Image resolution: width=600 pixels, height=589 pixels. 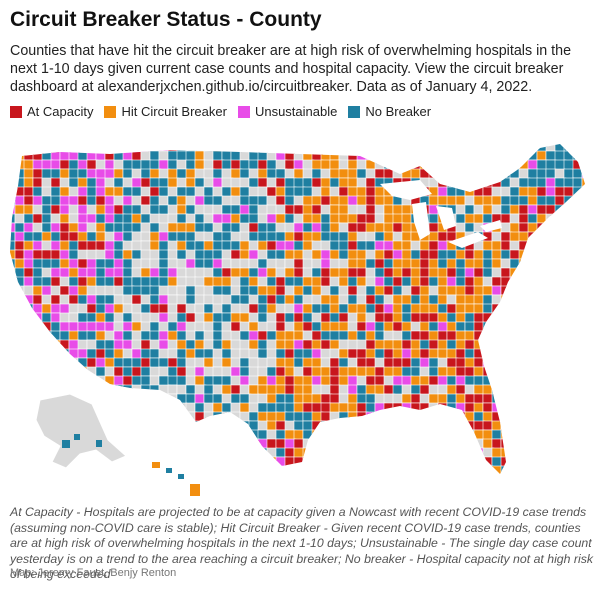 I want to click on map-title: Circuit Breaker Status - County, so click(x=166, y=19).